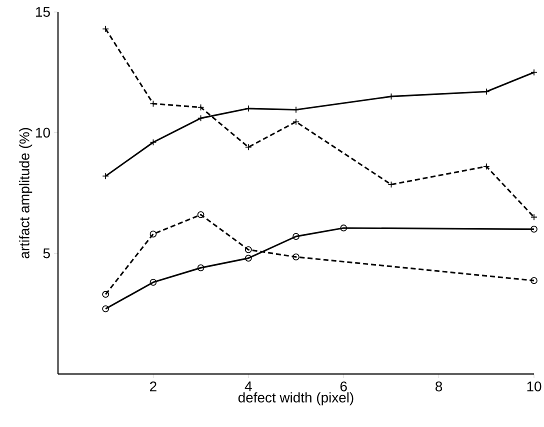  What do you see at coordinates (534, 386) in the screenshot?
I see `x-tick-label: 10` at bounding box center [534, 386].